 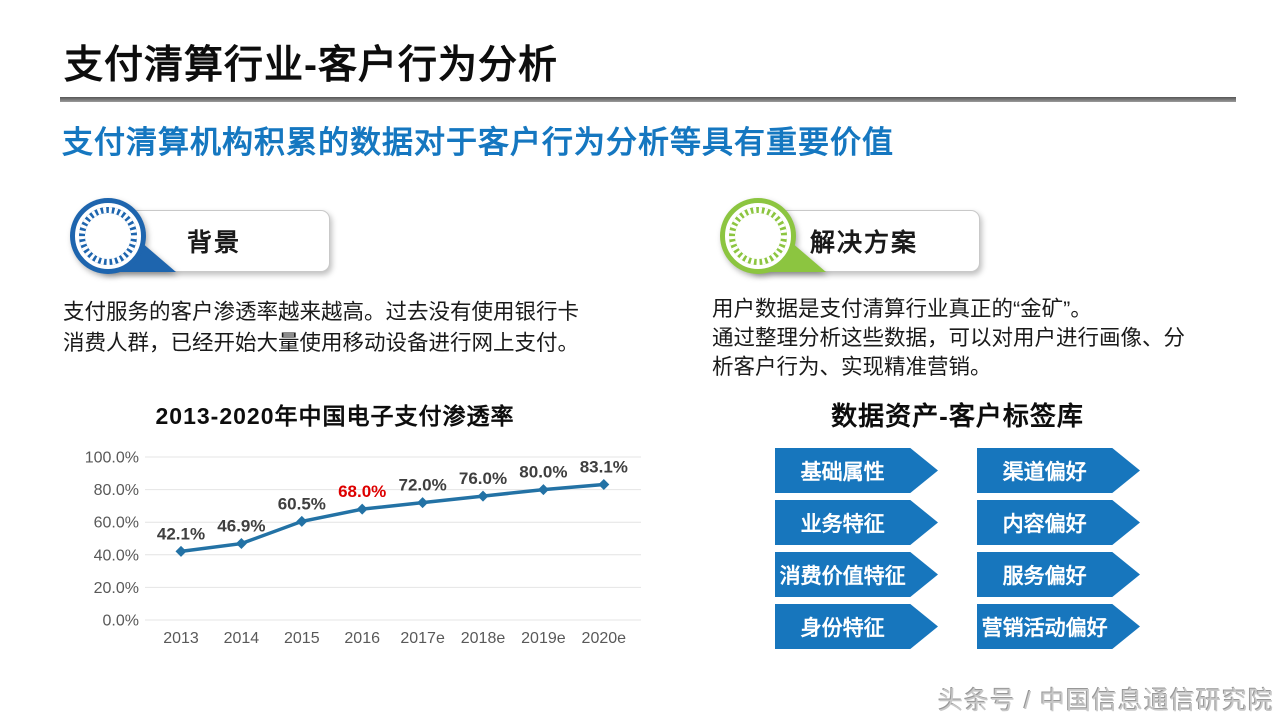 I want to click on background-body-line: 消费人群，已经开始大量使用移动设备进行网上支付。, so click(x=321, y=343).